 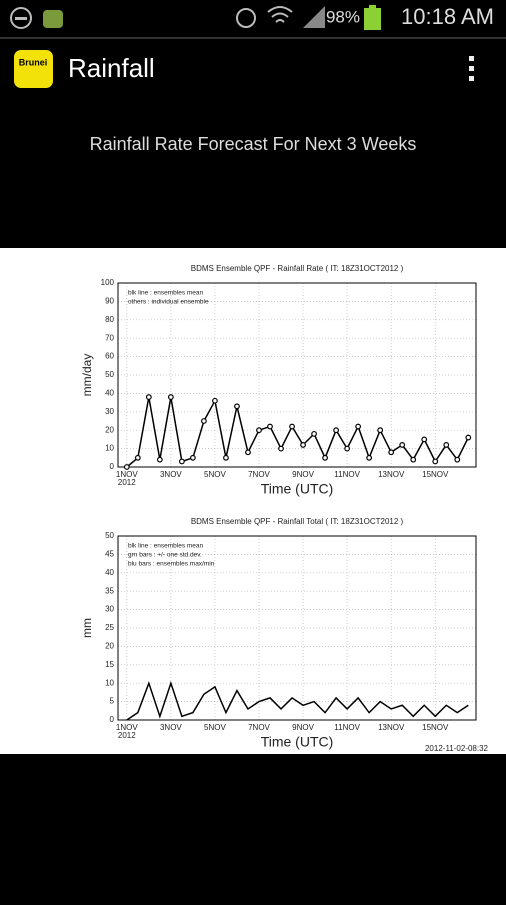 What do you see at coordinates (33, 69) in the screenshot?
I see `app-icon` at bounding box center [33, 69].